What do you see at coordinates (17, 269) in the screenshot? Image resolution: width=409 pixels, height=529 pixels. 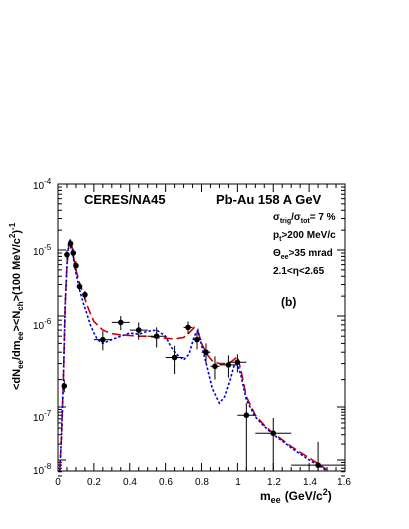 I see `y-label-part: >(100 MeV/c` at bounding box center [17, 269].